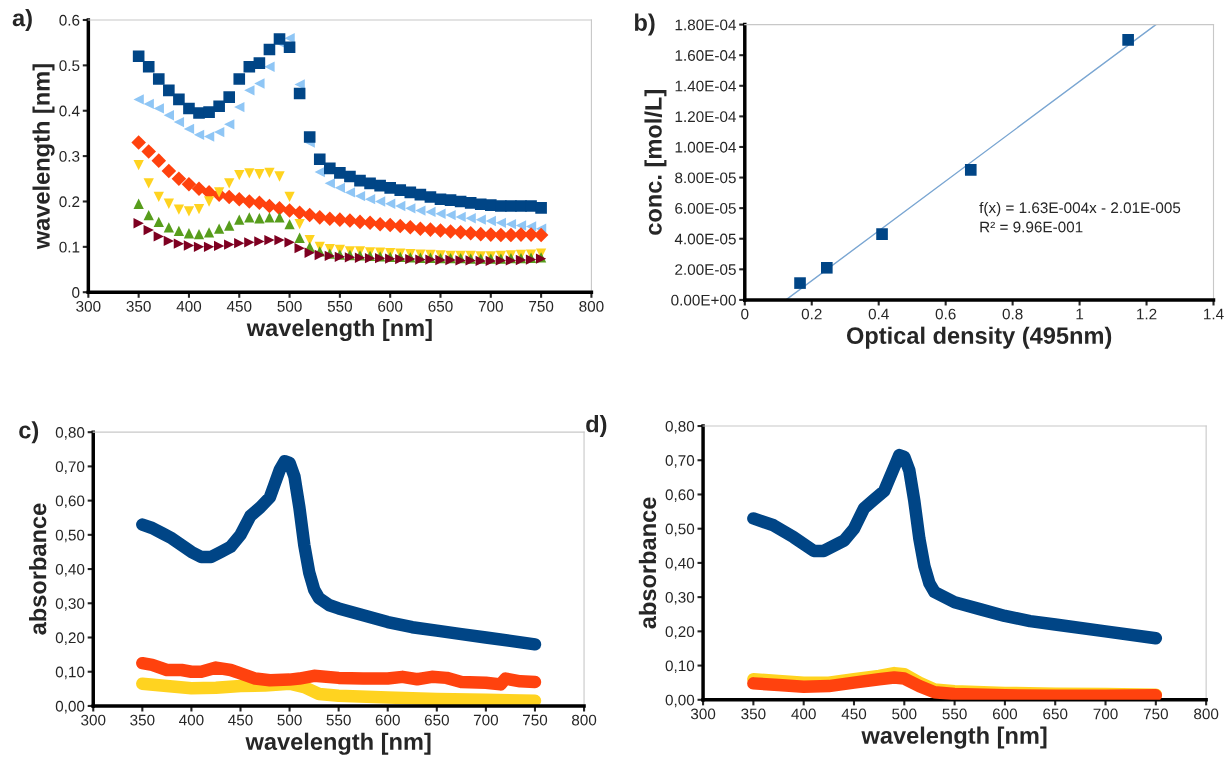 This screenshot has width=1227, height=769. What do you see at coordinates (706, 25) in the screenshot?
I see `y-tick-label: 1.80E-04` at bounding box center [706, 25].